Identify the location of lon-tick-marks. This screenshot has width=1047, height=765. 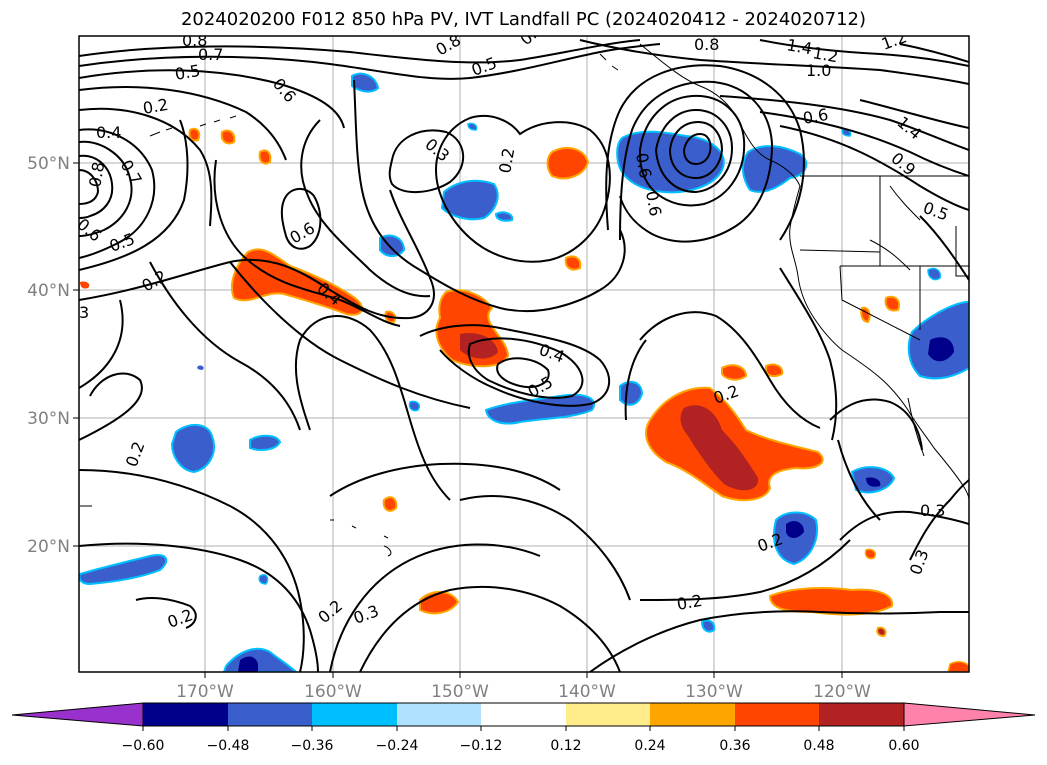
(523, 675).